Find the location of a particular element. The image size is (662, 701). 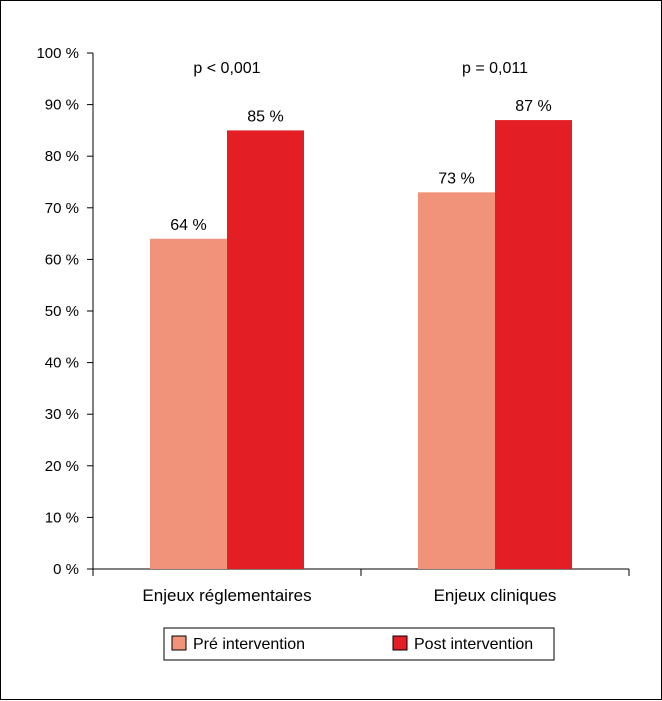

y-tick-label: 70 % is located at coordinates (62, 208).